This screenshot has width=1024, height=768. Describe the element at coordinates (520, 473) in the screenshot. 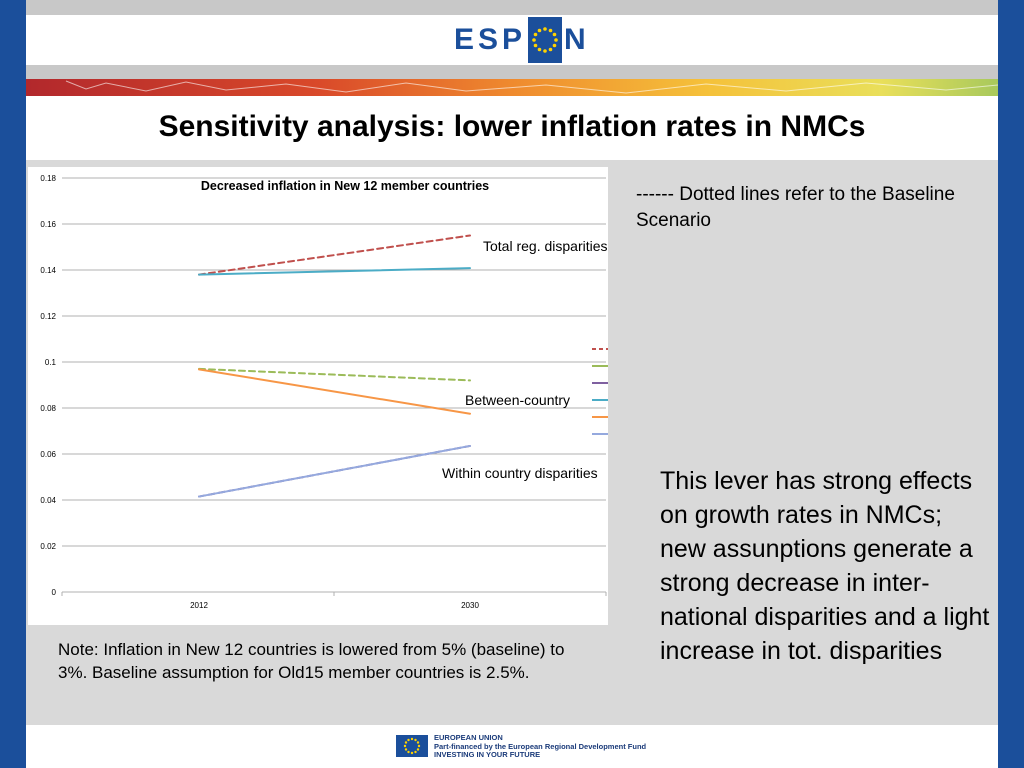

I see `chart-annotation: Within country disparities` at that location.